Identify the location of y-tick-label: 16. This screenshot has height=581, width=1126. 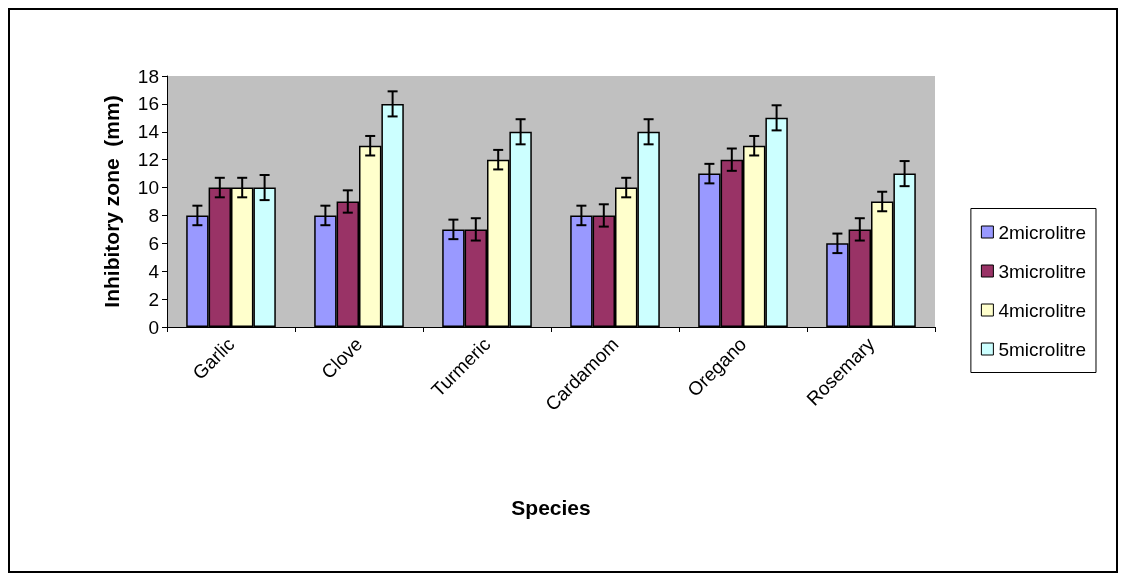
(148, 104).